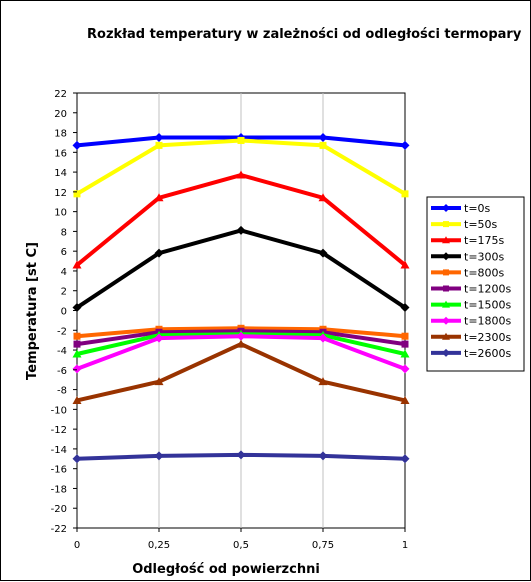  Describe the element at coordinates (60, 213) in the screenshot. I see `y-tick-label: 10` at that location.